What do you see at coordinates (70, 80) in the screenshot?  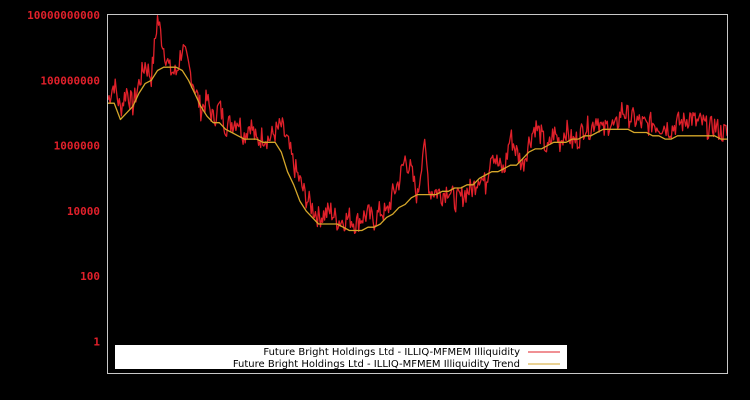 I see `y-tick-label: 100000000` at bounding box center [70, 80].